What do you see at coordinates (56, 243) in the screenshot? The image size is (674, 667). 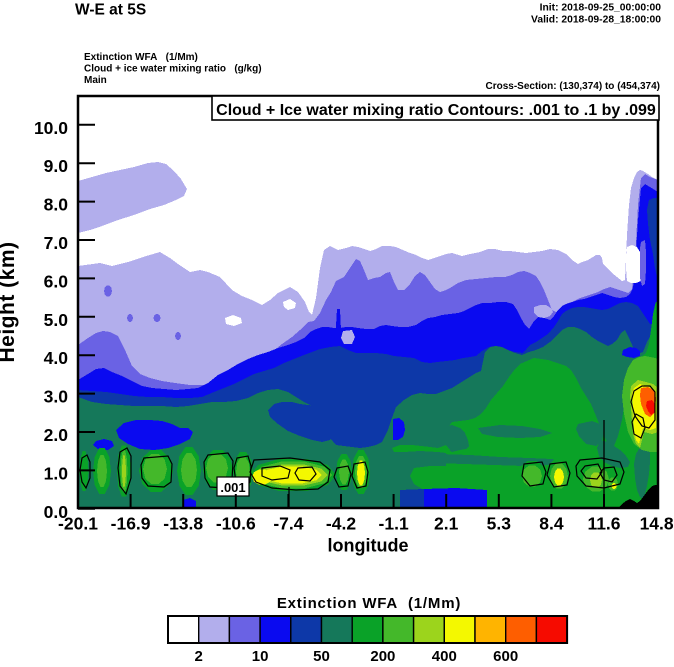 I see `svg-text: 7.0` at bounding box center [56, 243].